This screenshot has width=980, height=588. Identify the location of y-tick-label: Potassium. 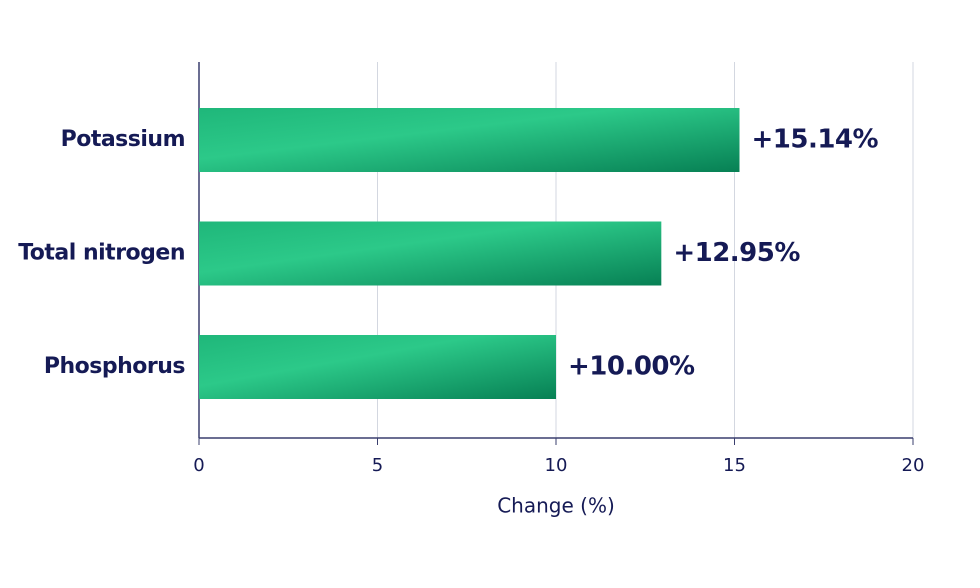
(123, 139).